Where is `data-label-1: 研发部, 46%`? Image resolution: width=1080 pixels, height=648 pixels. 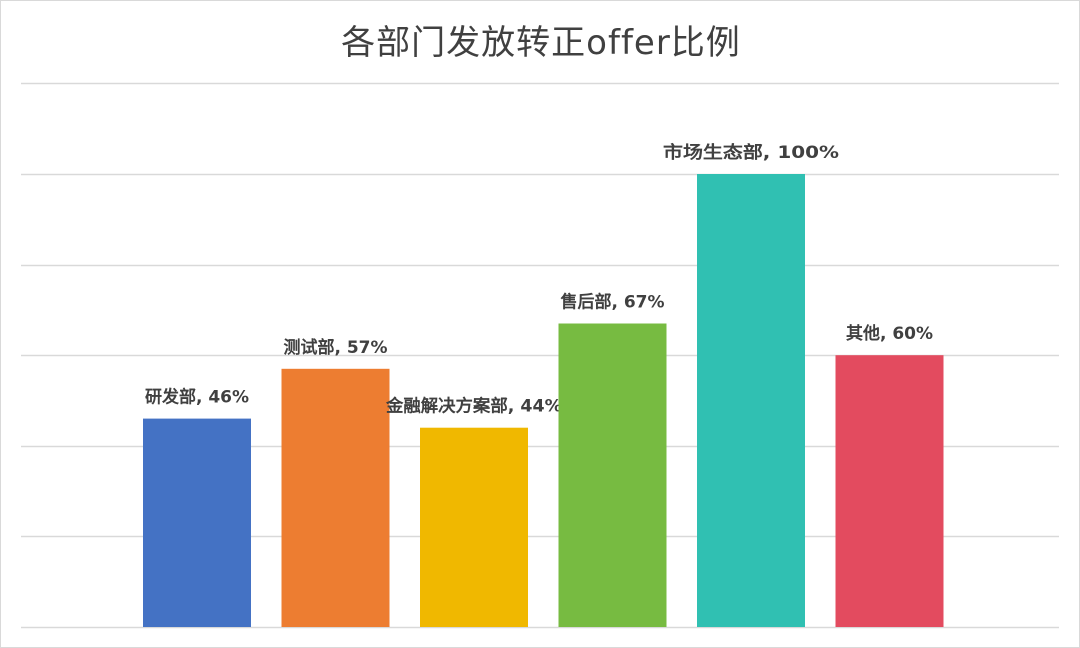
data-label-1: 研发部, 46% is located at coordinates (197, 397).